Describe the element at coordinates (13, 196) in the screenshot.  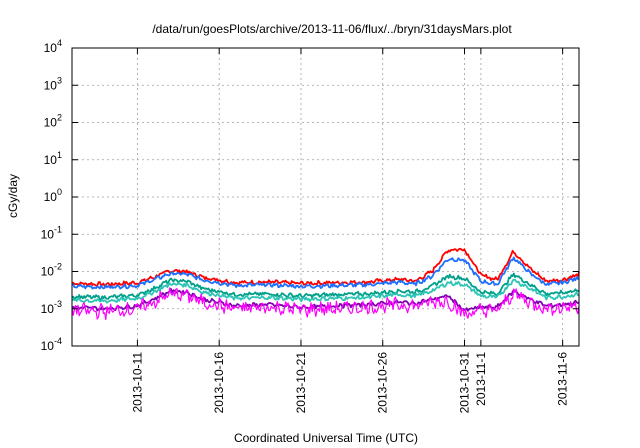
I see `y-axis-label: cGy/day` at that location.